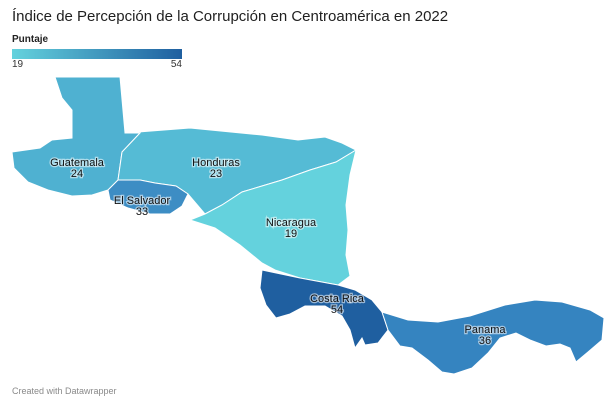  I want to click on label-honduras-name: Honduras, so click(216, 163).